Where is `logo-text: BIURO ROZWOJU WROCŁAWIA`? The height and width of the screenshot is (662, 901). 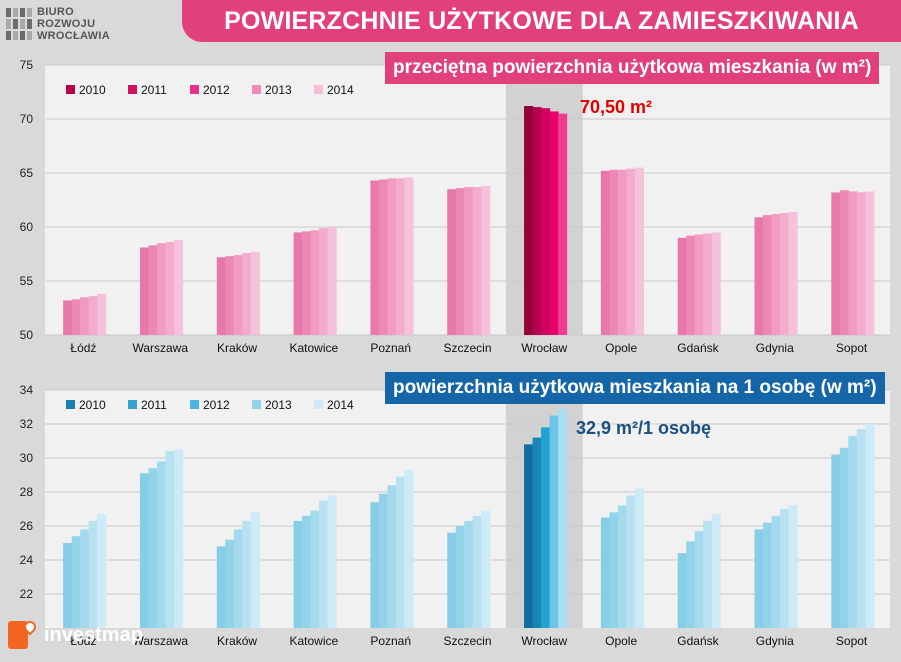
logo-text: BIURO ROZWOJU WROCŁAWIA is located at coordinates (73, 24).